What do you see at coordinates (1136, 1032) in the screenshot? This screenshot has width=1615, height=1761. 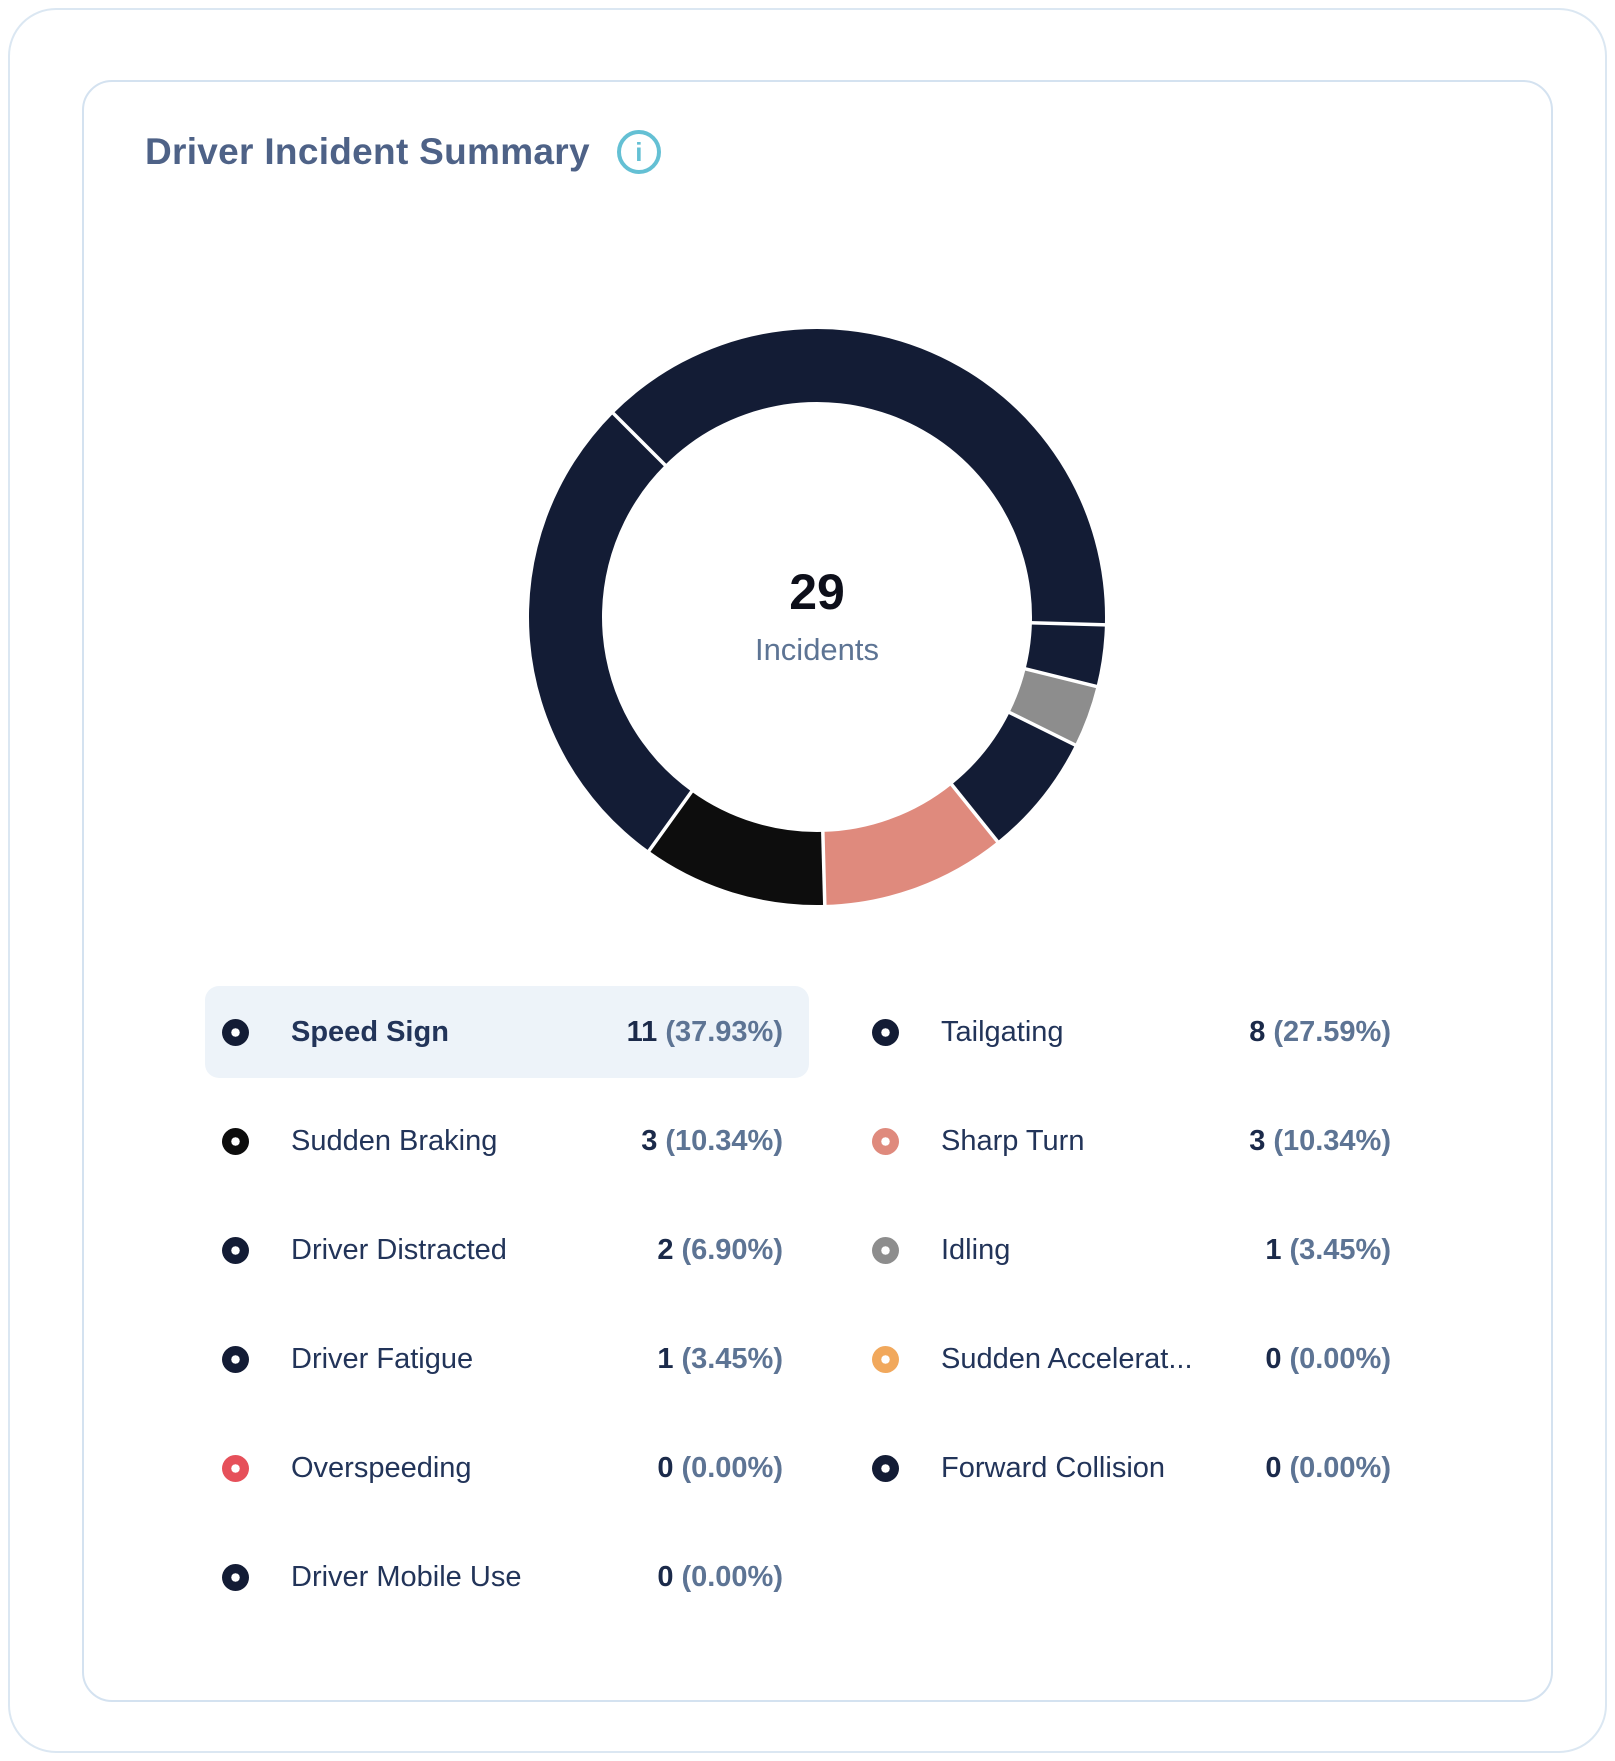 I see `legend-item-tailgating: Tailgating 8 (27.59%)` at bounding box center [1136, 1032].